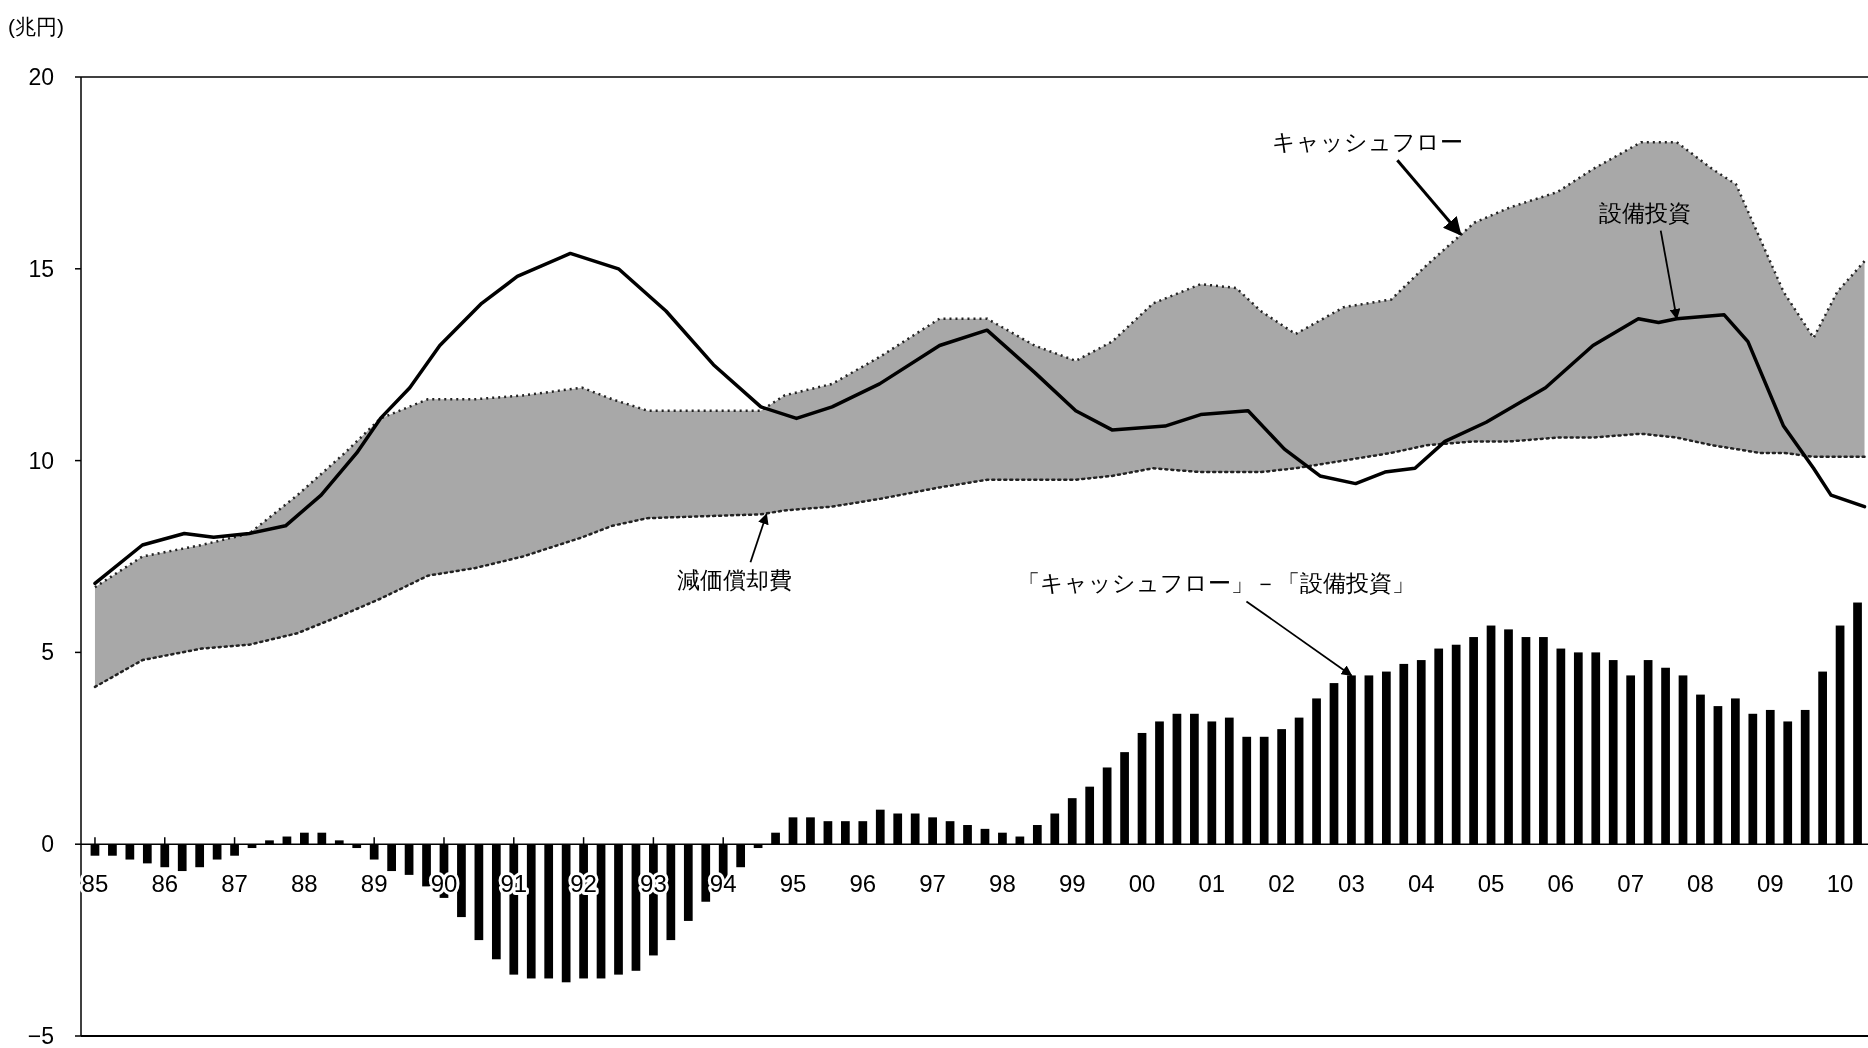 This screenshot has width=1868, height=1048. Describe the element at coordinates (1631, 884) in the screenshot. I see `x-tick-label: 07` at that location.